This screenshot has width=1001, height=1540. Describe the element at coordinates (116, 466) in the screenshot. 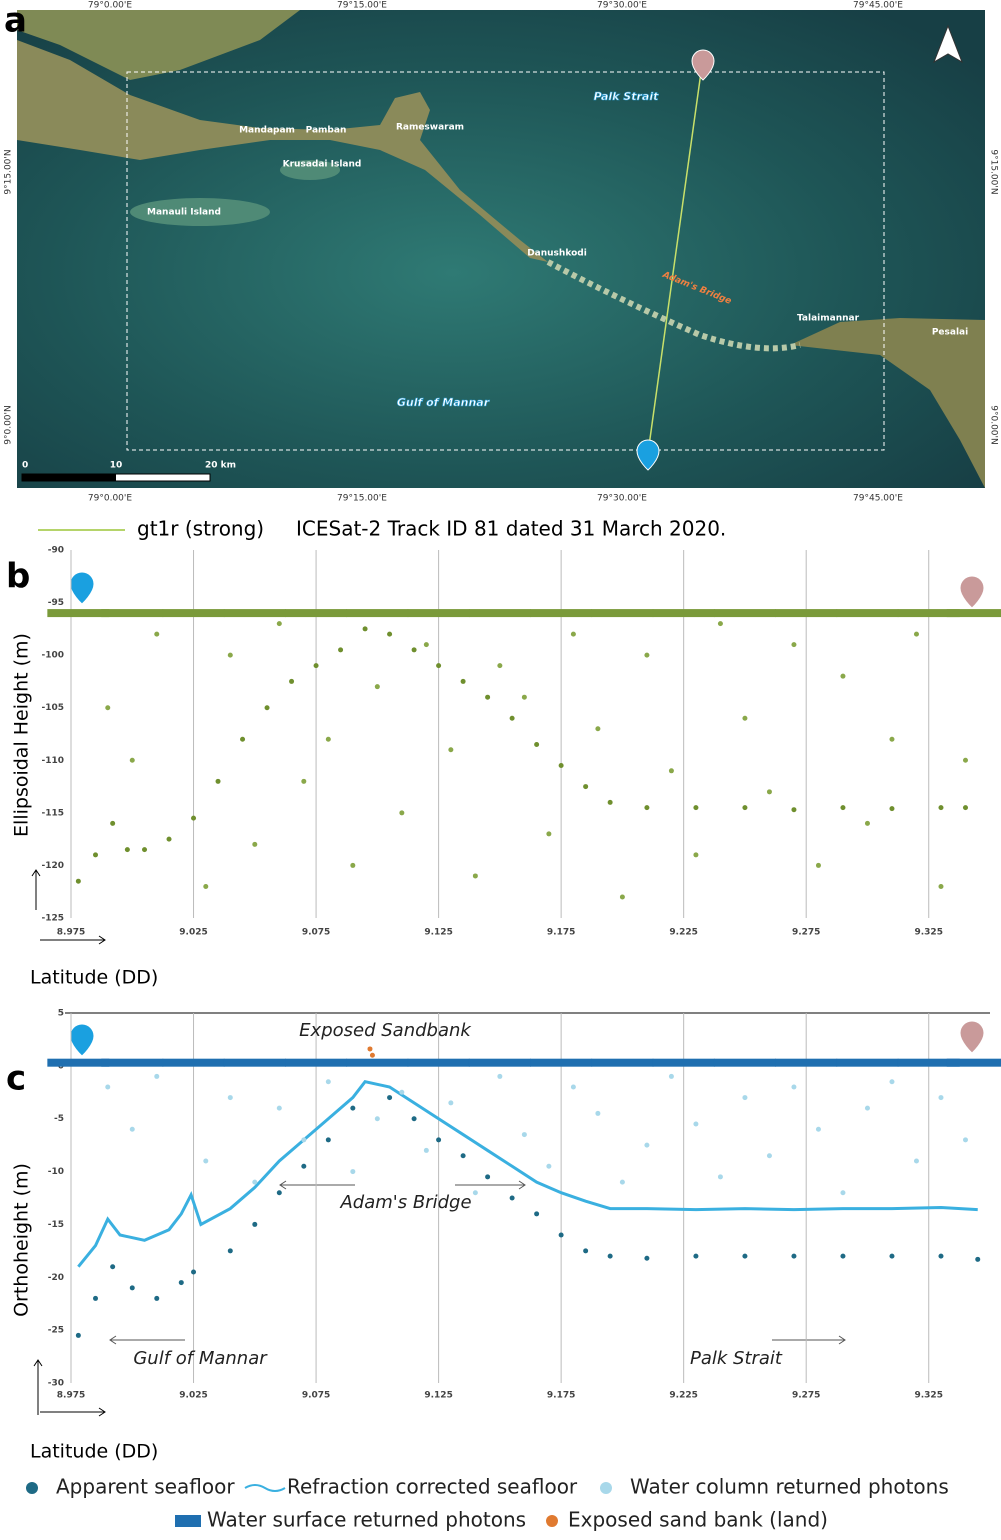

I see `scale-label: 10` at that location.